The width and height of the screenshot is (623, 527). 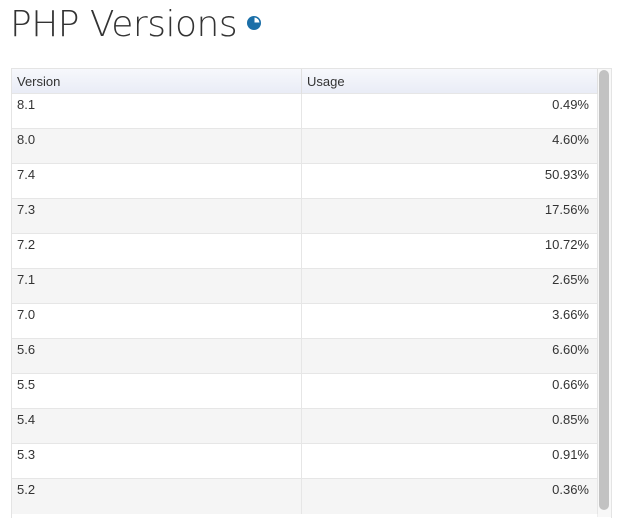 I want to click on table-row: 5.6 6.60%, so click(x=305, y=356).